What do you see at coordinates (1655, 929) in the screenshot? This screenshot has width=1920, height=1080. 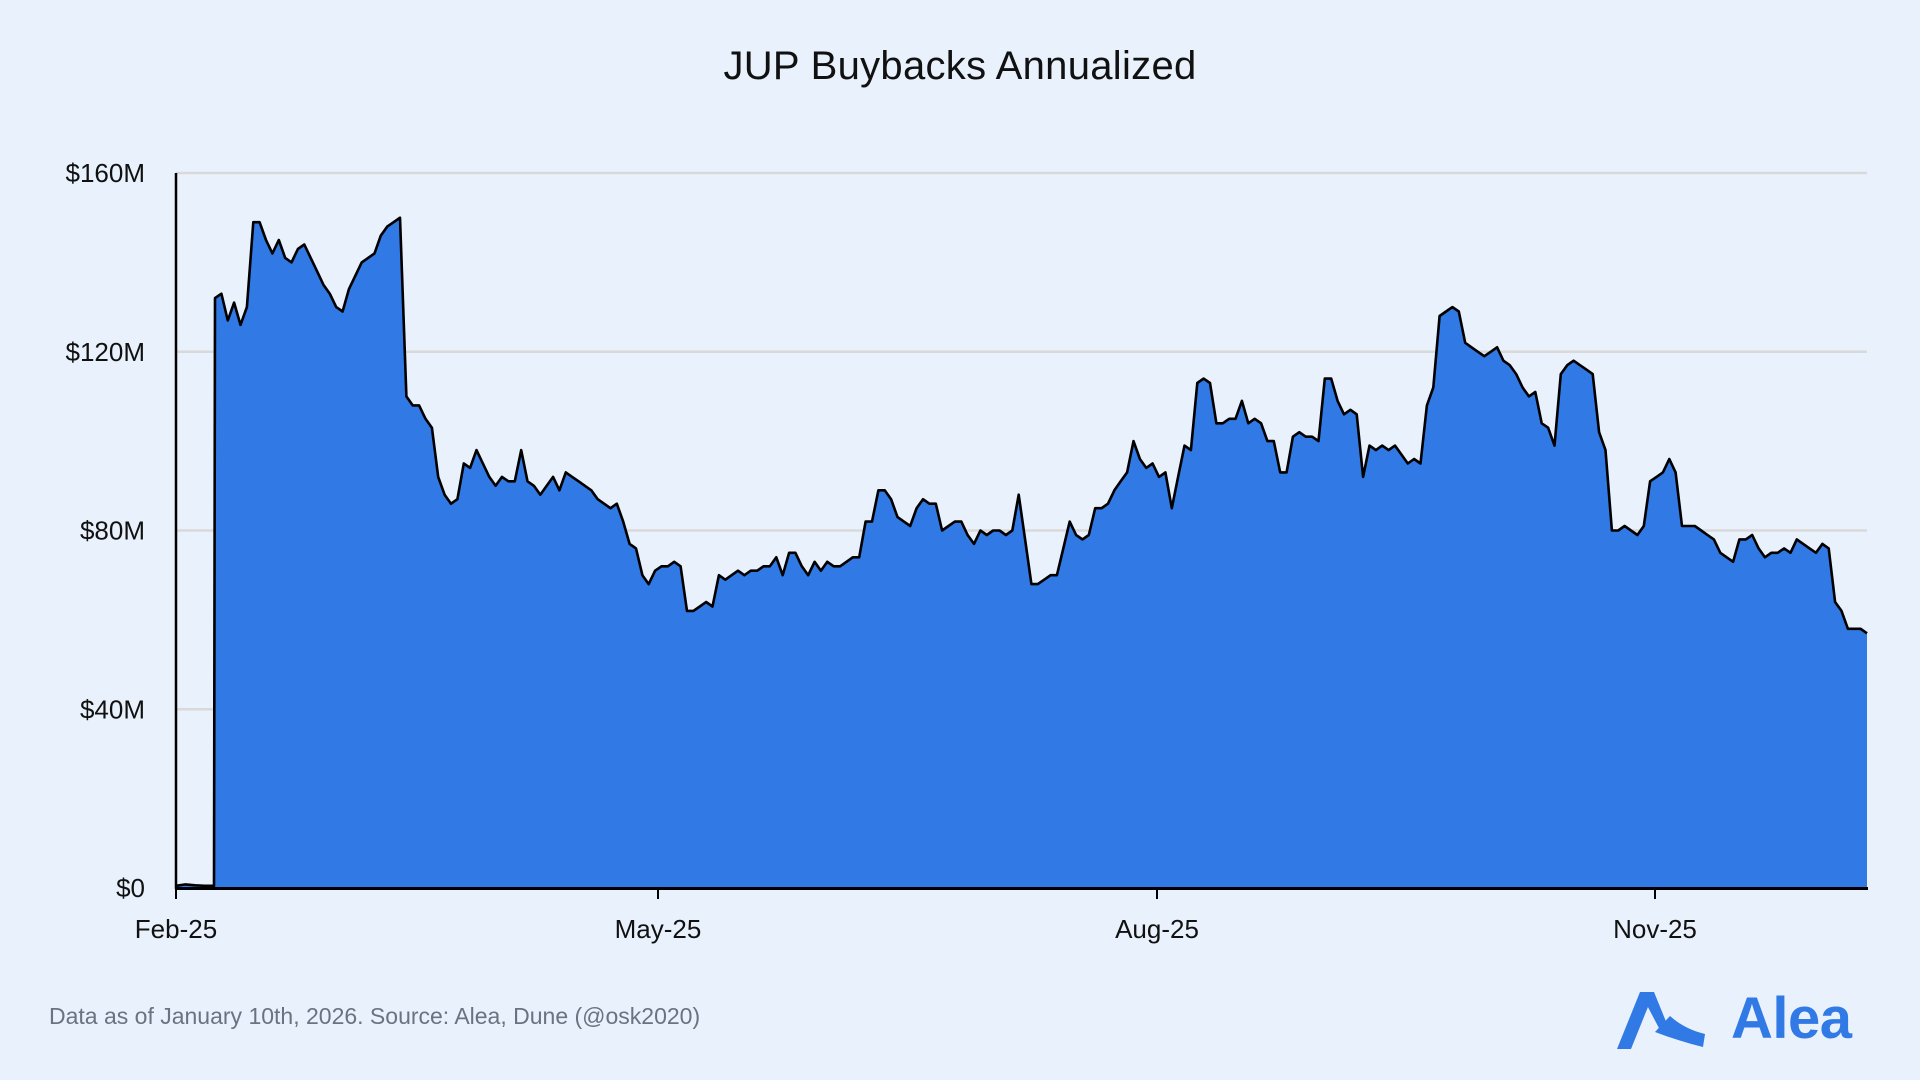 I see `x-tick-label: Nov-25` at bounding box center [1655, 929].